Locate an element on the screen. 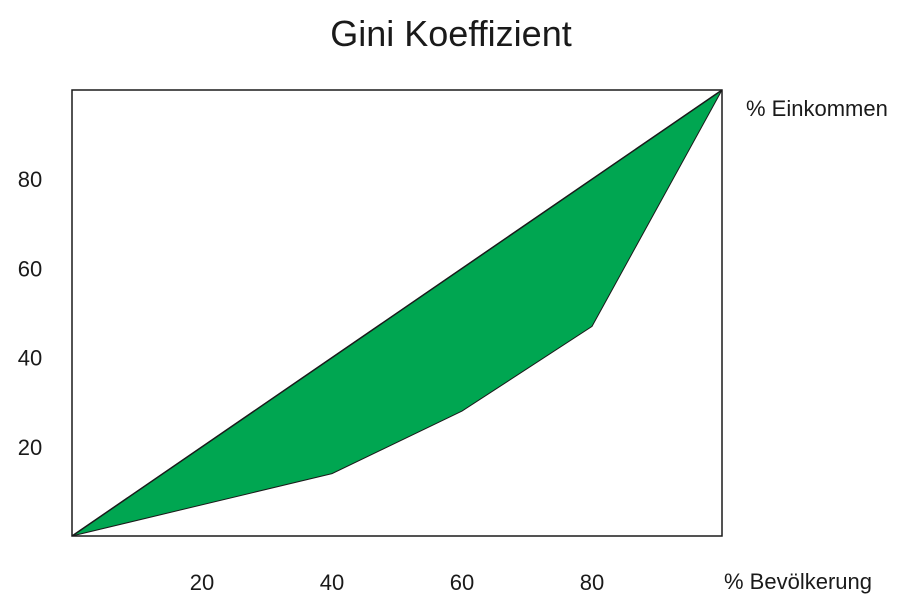 This screenshot has width=922, height=594. y-axis-ticks: 20 40 60 80 is located at coordinates (30, 313).